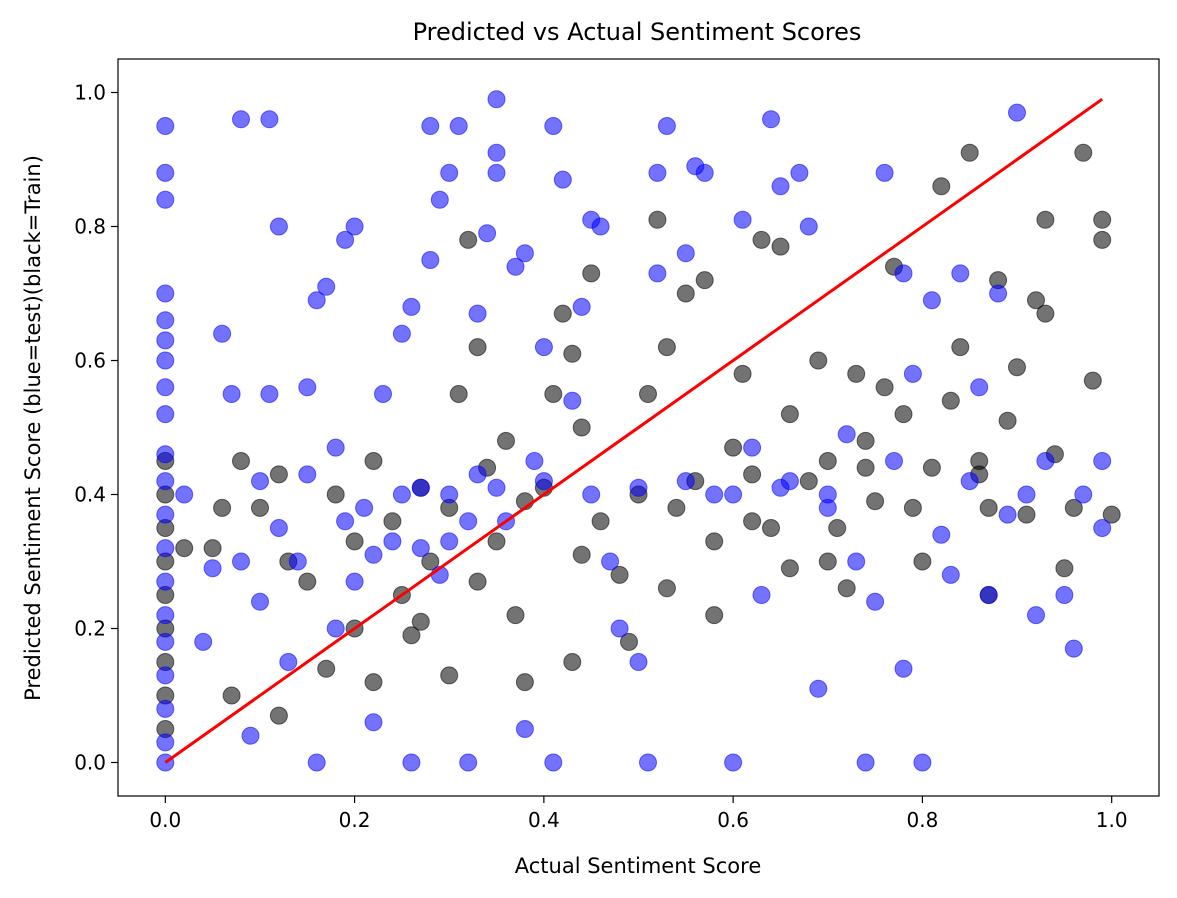 The image size is (1177, 898). I want to click on y-tick-label: 1.0, so click(90, 93).